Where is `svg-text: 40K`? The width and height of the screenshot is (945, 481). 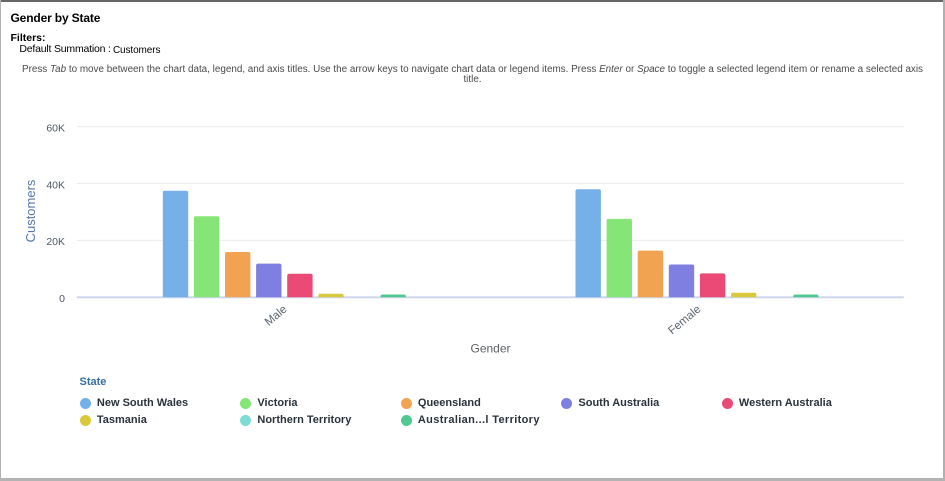 svg-text: 40K is located at coordinates (55, 185).